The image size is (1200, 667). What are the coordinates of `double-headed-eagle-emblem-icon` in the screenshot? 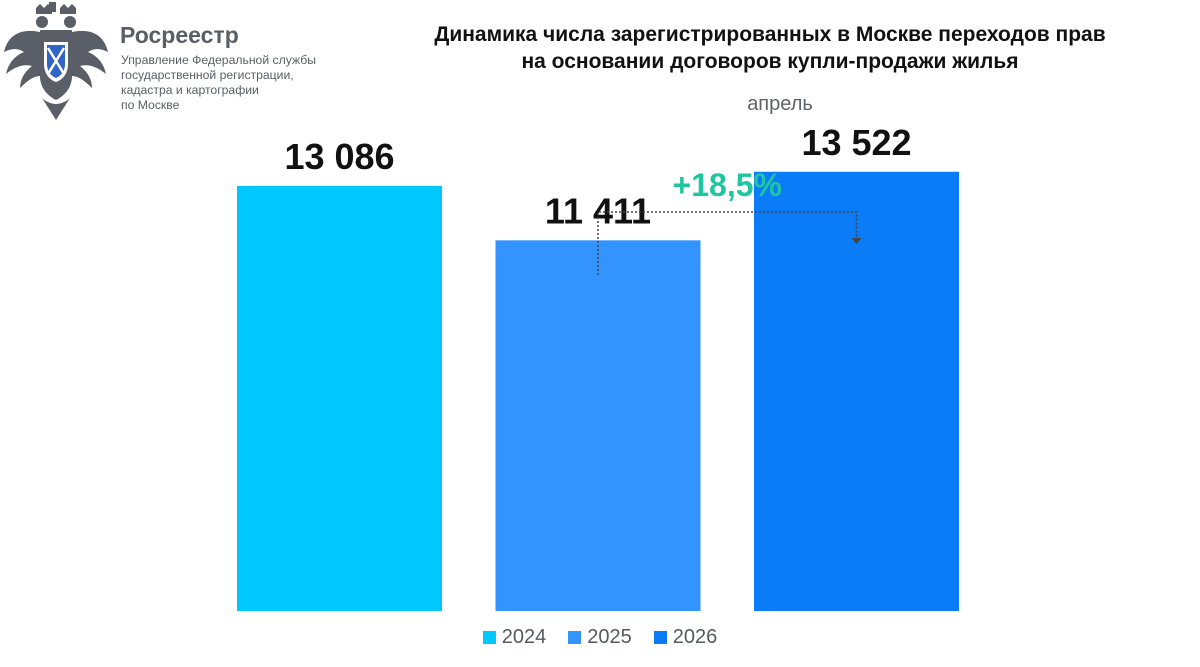 It's located at (56, 61).